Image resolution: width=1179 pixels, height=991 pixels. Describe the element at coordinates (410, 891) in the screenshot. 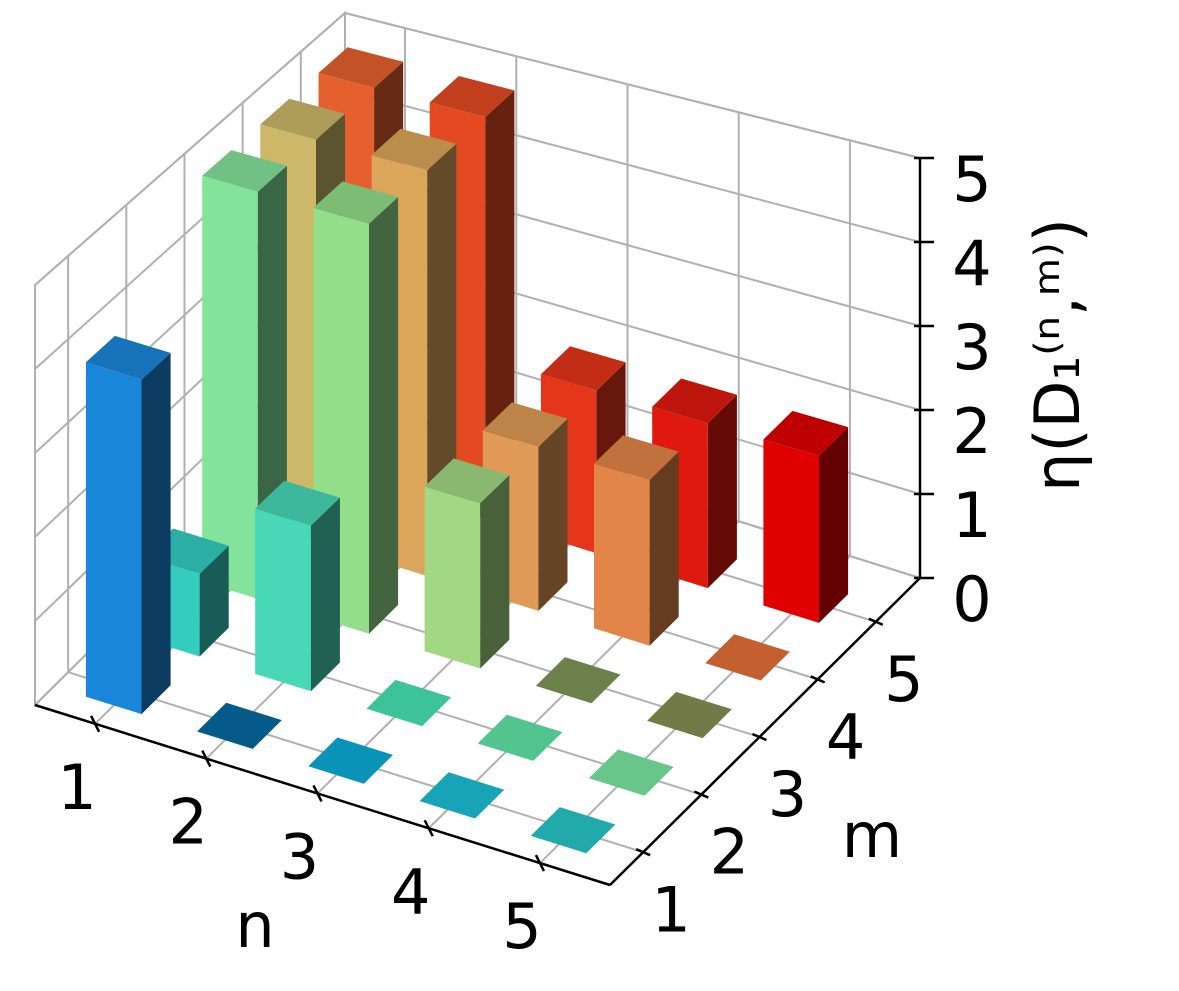

I see `x-tick-label: 4` at that location.